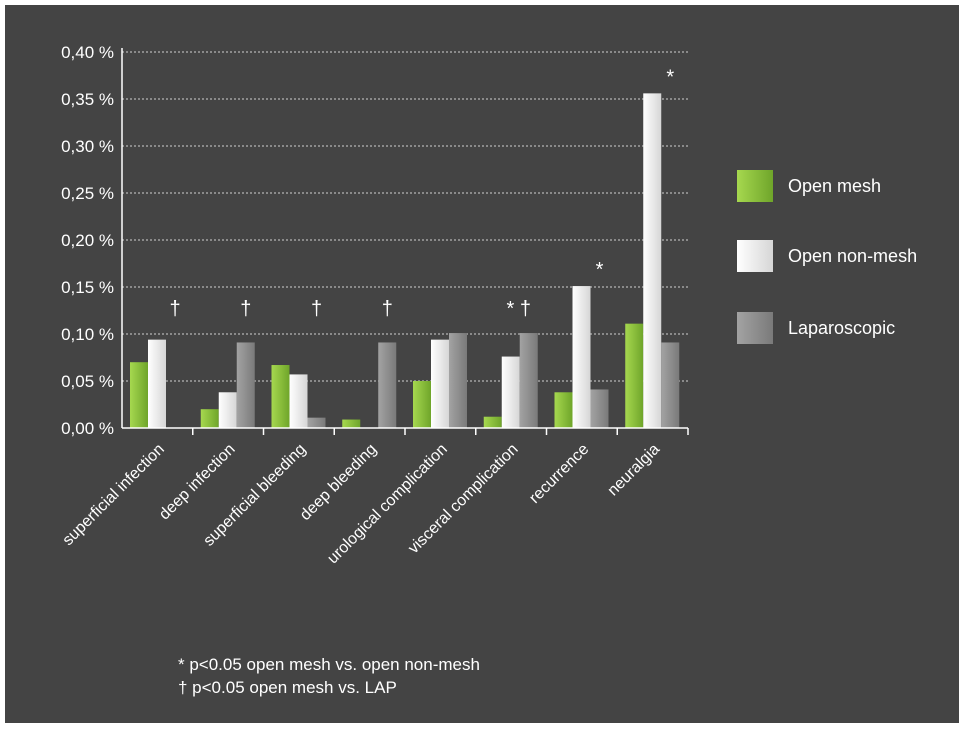  Describe the element at coordinates (287, 687) in the screenshot. I see `footnote: † p<0.05 open mesh vs. LAP` at that location.